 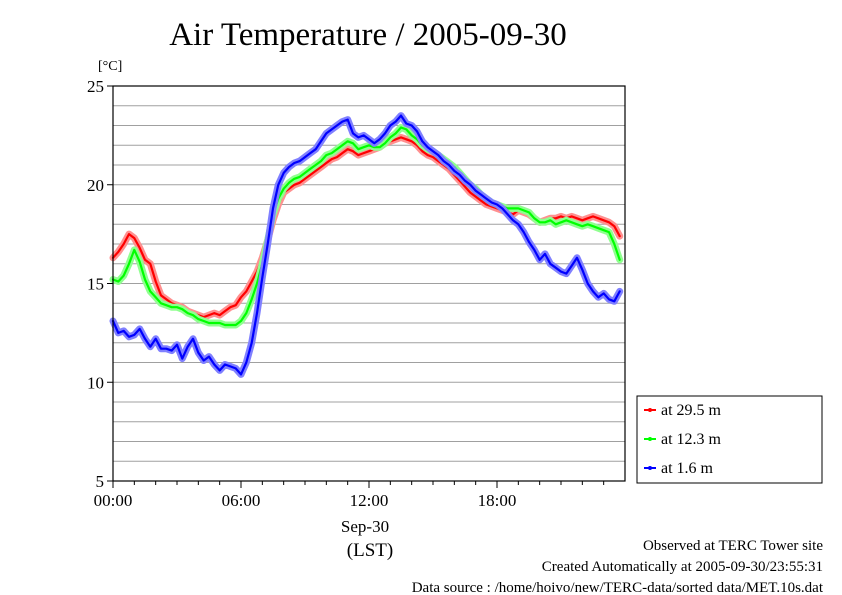 I want to click on x-axis-ticks: 00:00 06:00 12:00 18:00, so click(x=349, y=495).